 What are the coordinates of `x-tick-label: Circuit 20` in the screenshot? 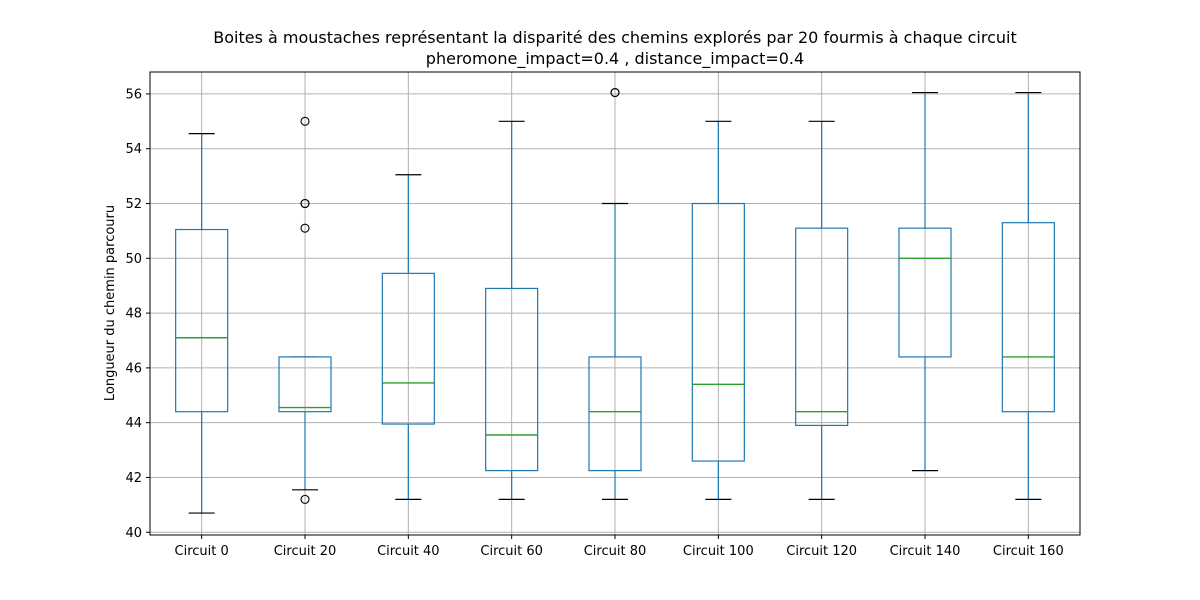 It's located at (305, 551).